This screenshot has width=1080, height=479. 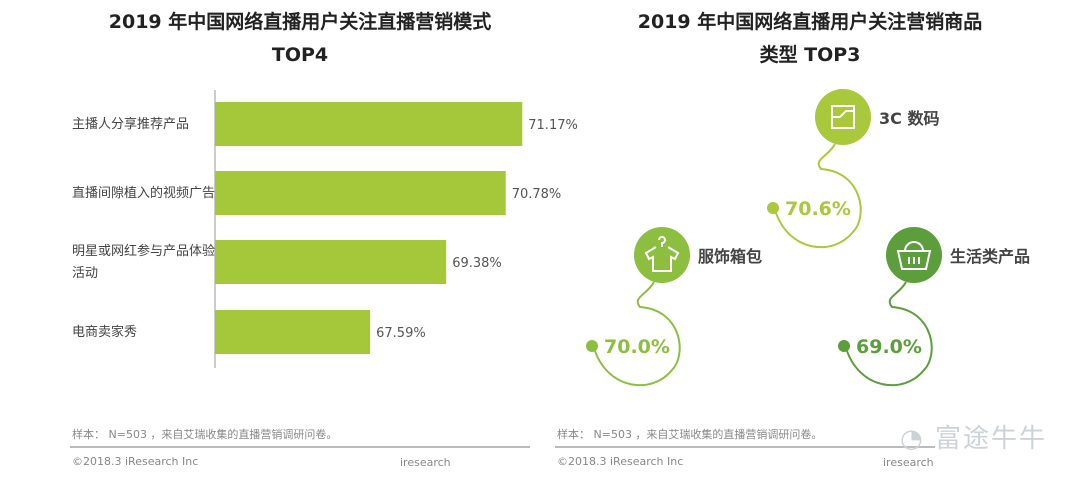 What do you see at coordinates (908, 462) in the screenshot?
I see `right-brand: iresearch` at bounding box center [908, 462].